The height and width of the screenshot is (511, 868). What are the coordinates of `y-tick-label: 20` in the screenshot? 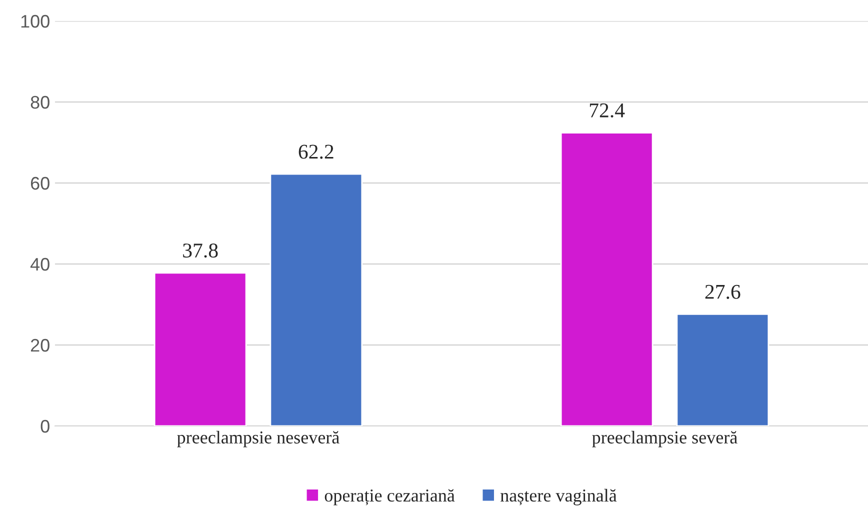 It's located at (40, 345).